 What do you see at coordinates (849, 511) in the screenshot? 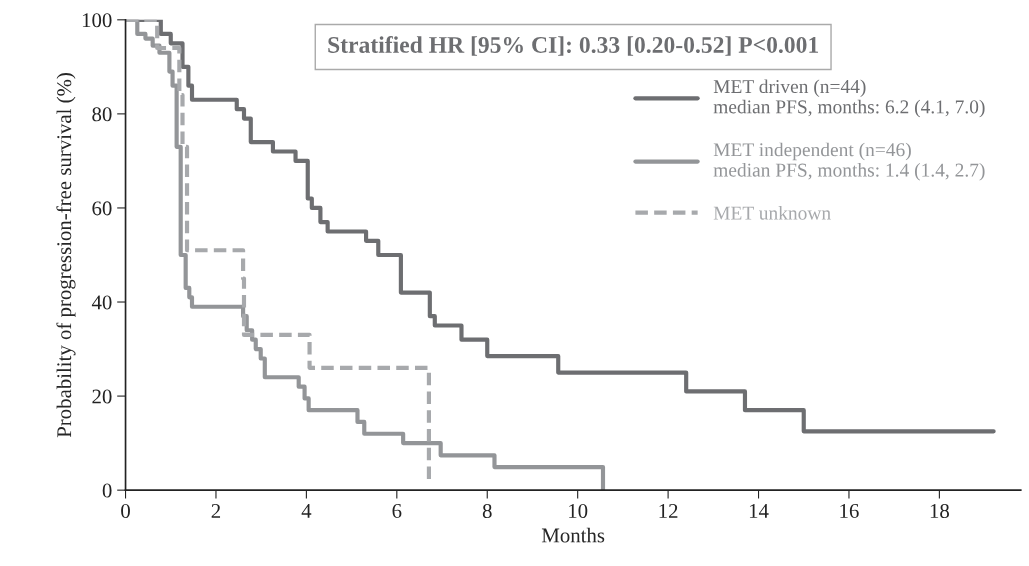
I see `x-tick-label: 16` at bounding box center [849, 511].